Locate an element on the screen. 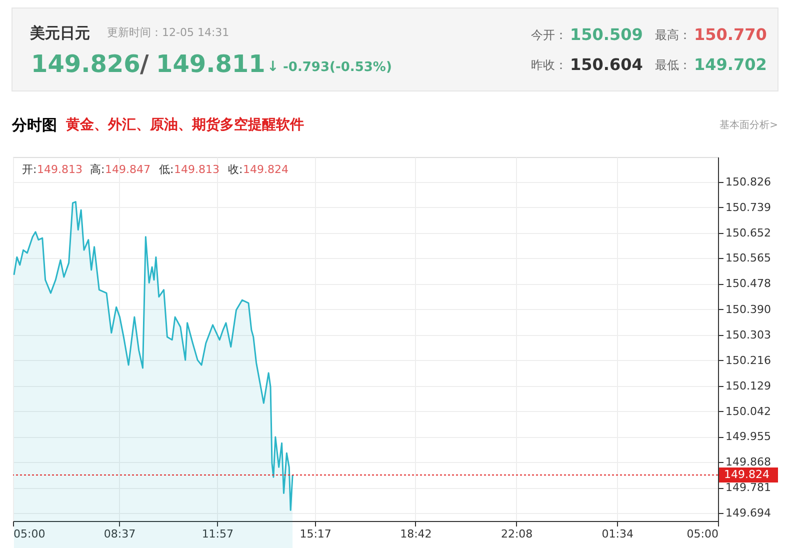 Image resolution: width=800 pixels, height=548 pixels. text: 基本面分析> is located at coordinates (749, 125).